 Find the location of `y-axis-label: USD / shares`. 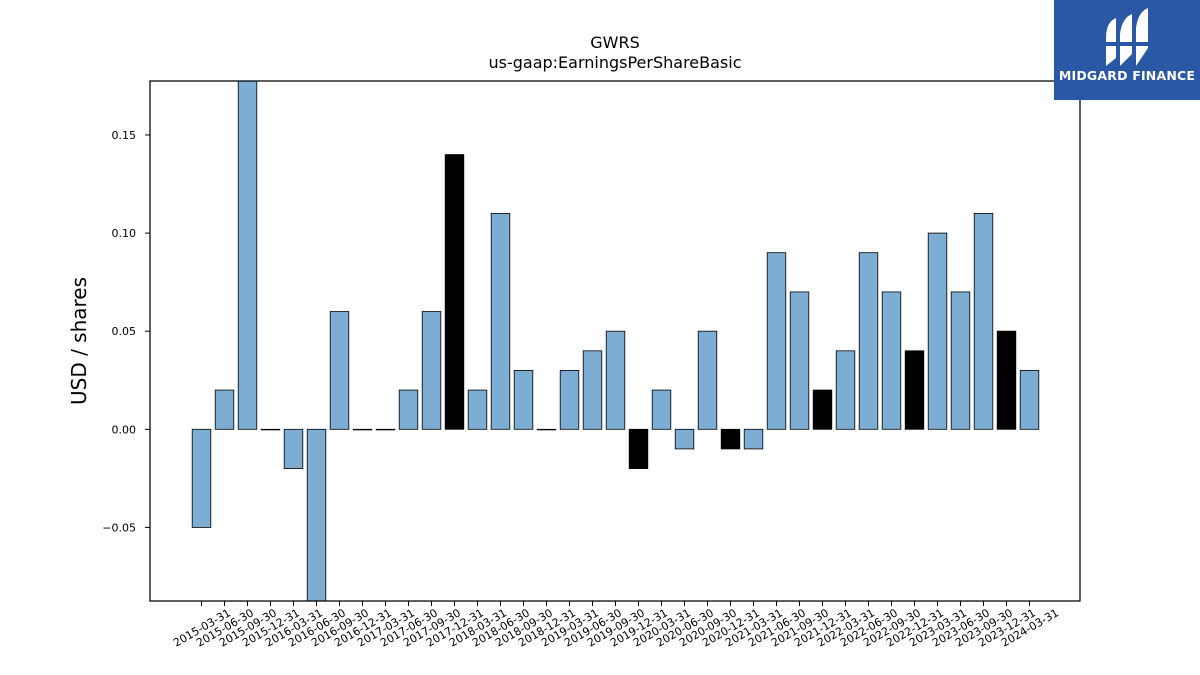

y-axis-label: USD / shares is located at coordinates (79, 341).